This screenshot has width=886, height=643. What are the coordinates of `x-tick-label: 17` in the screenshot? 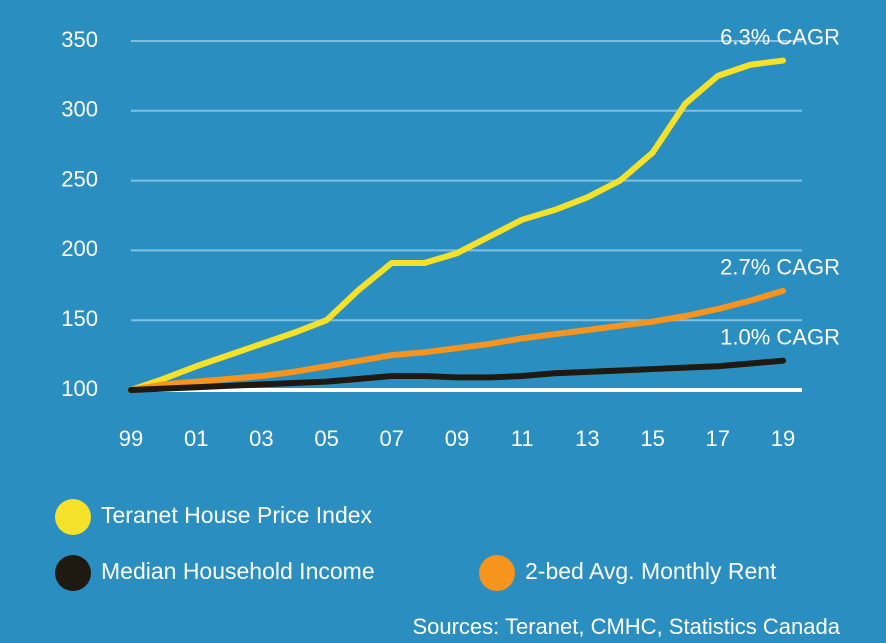 It's located at (718, 438).